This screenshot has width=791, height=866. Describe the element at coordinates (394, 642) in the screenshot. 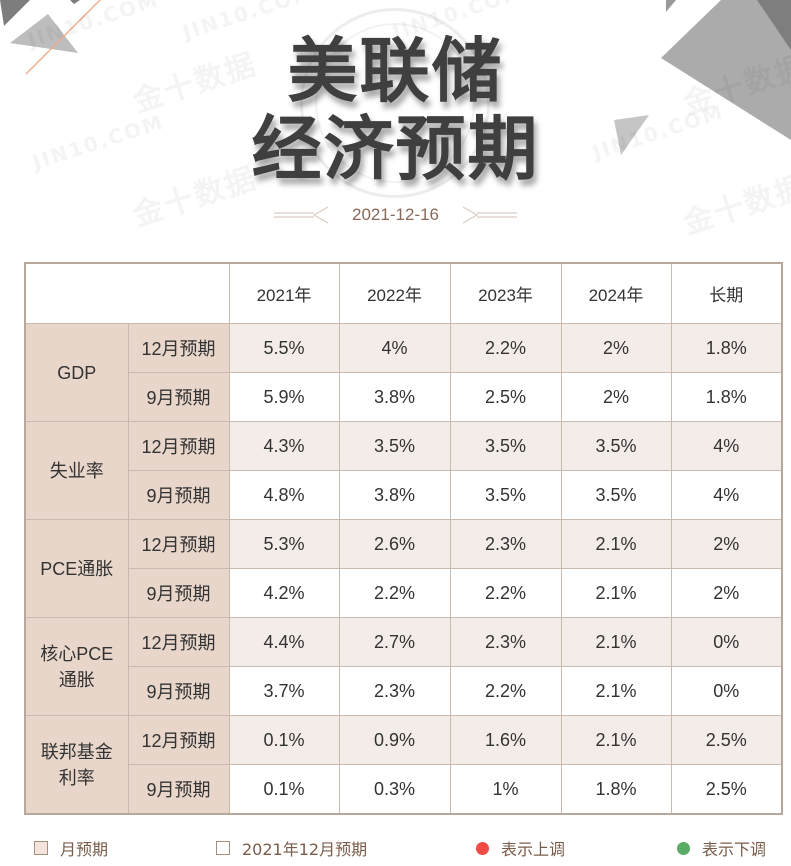

I see `value-cell: 2.7%` at that location.